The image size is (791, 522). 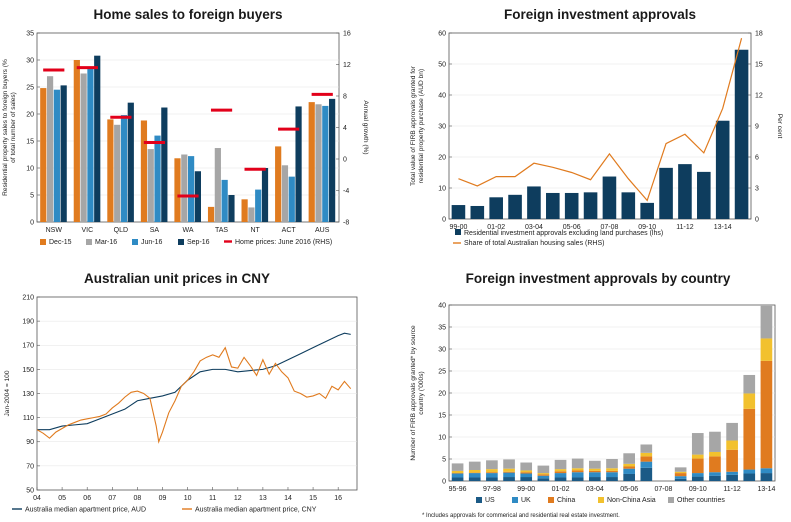 I want to click on chart4-x-tick: 09-10, so click(x=698, y=489).